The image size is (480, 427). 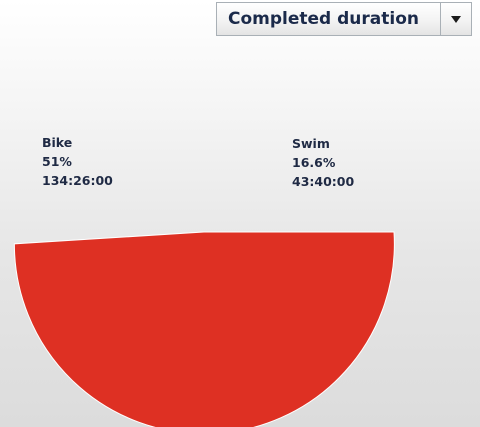 What do you see at coordinates (314, 162) in the screenshot?
I see `slice-label-percent-swim: 16.6%` at bounding box center [314, 162].